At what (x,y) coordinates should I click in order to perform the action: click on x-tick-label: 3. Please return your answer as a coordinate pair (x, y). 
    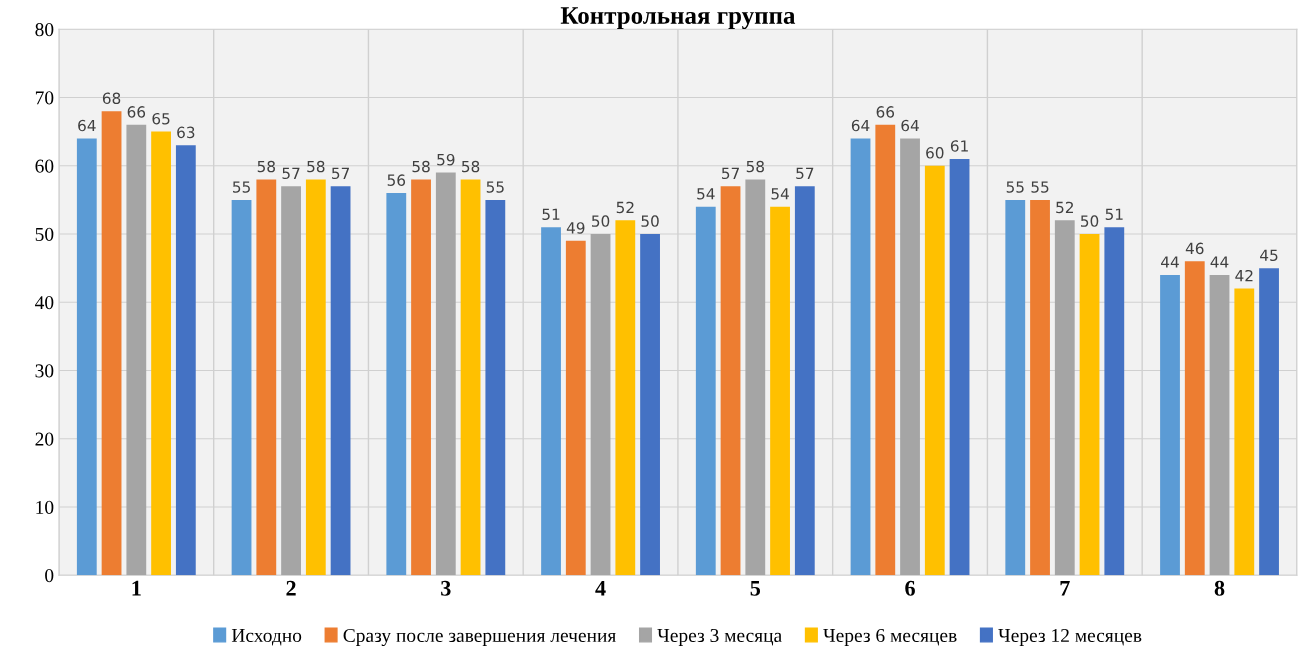
    Looking at the image, I should click on (446, 588).